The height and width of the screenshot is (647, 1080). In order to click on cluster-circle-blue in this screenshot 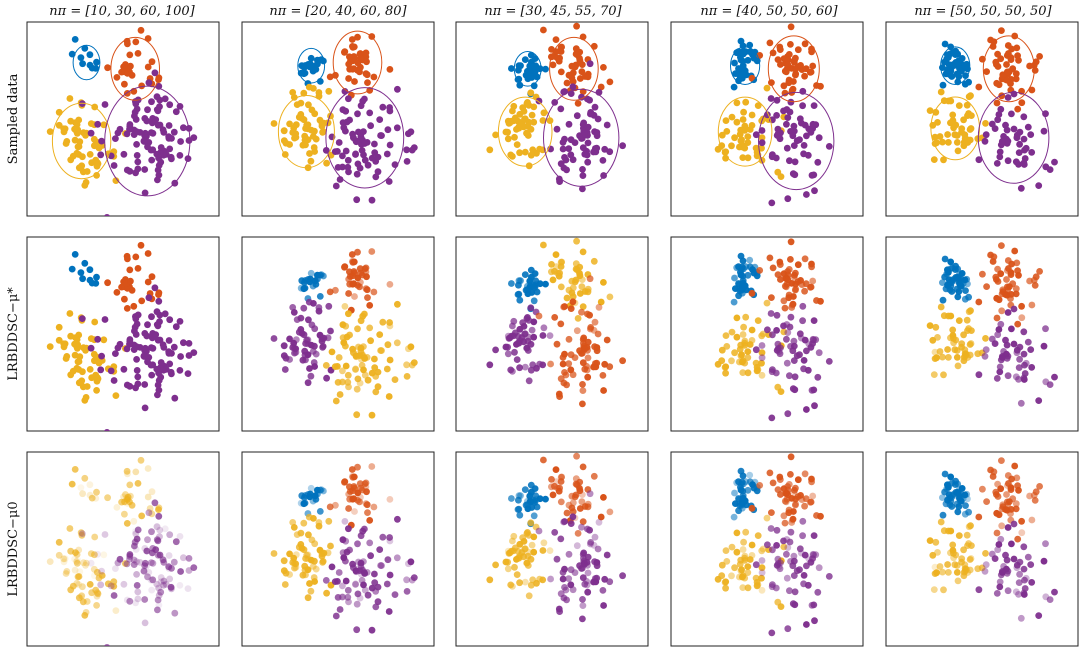, I will do `click(86, 62)`.